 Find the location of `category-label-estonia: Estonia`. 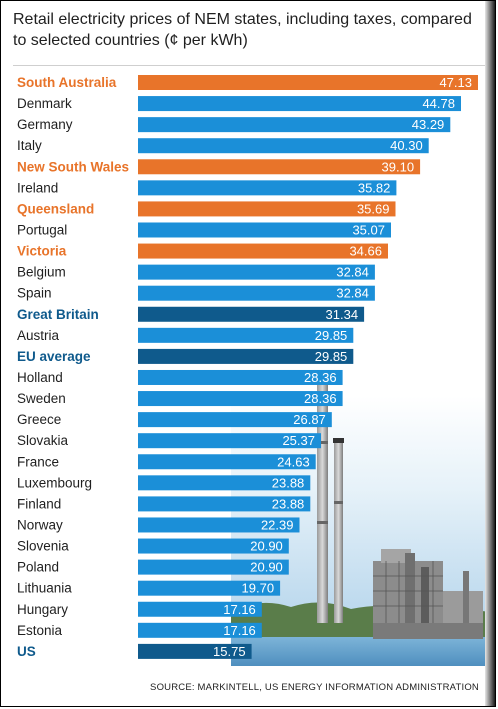

category-label-estonia: Estonia is located at coordinates (40, 630).